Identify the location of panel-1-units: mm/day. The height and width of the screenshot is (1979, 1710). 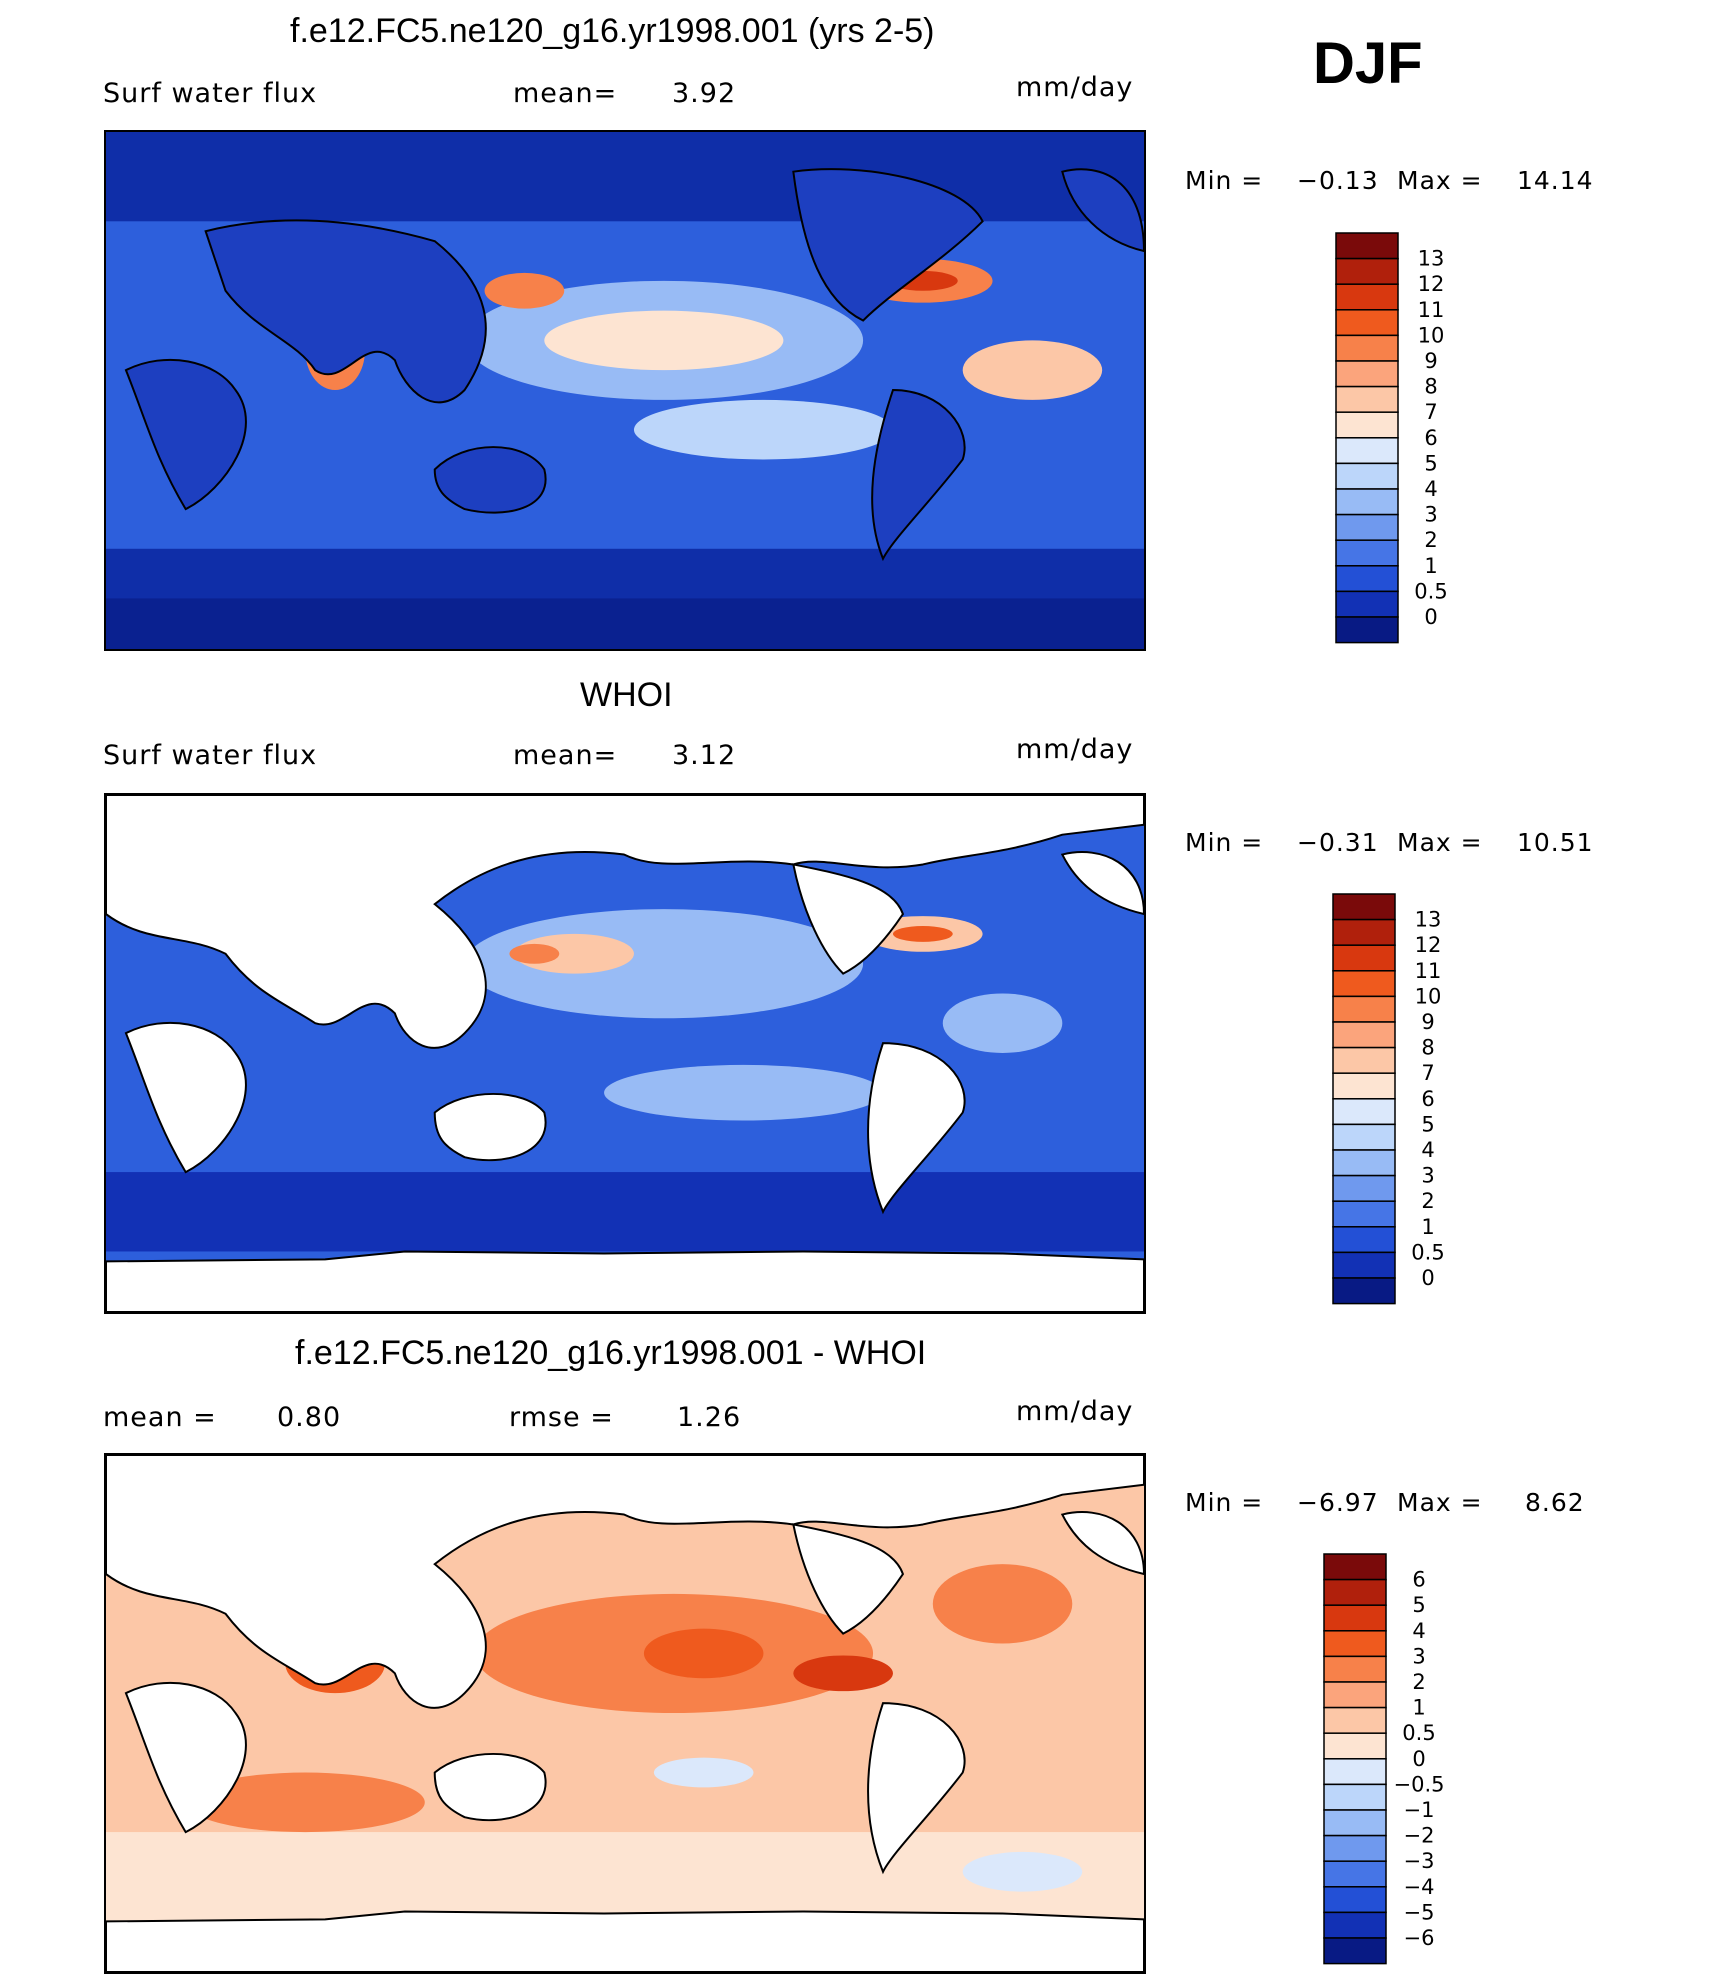
(1075, 87).